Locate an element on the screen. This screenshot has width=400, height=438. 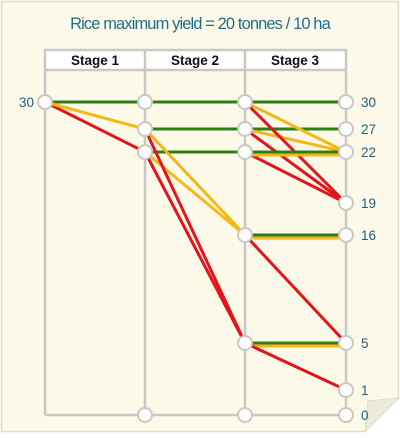
end-value-27: 27 is located at coordinates (368, 129).